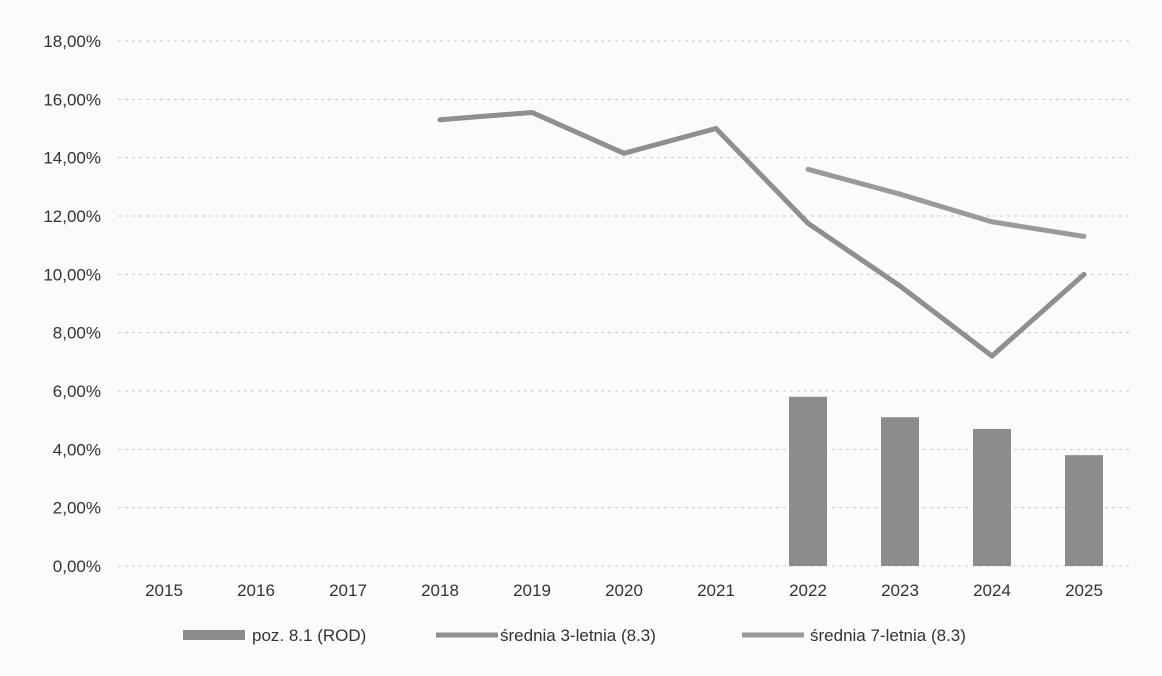  I want to click on y-tick-label: 6,00%, so click(77, 391).